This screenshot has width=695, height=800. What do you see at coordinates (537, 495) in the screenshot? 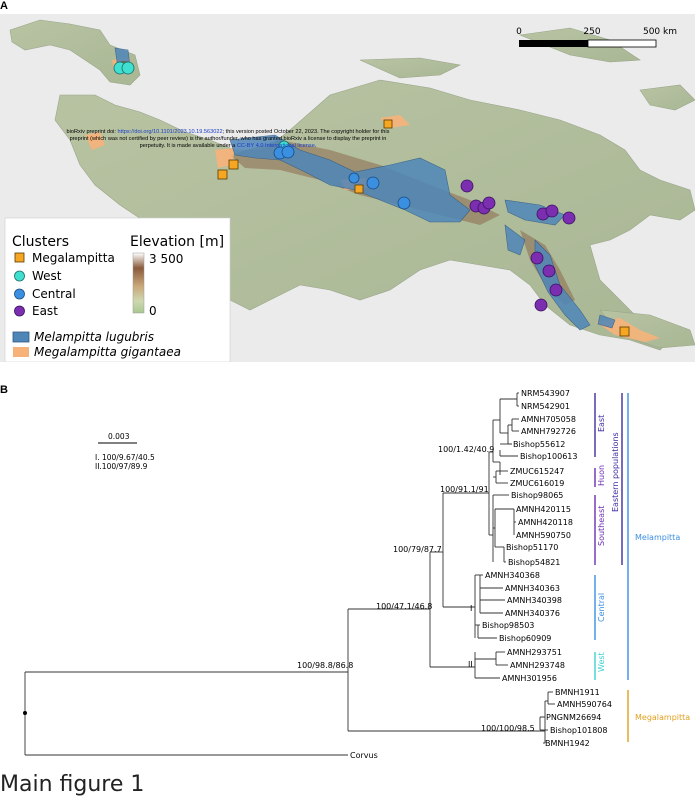
I see `tip-label: Bishop98065` at bounding box center [537, 495].